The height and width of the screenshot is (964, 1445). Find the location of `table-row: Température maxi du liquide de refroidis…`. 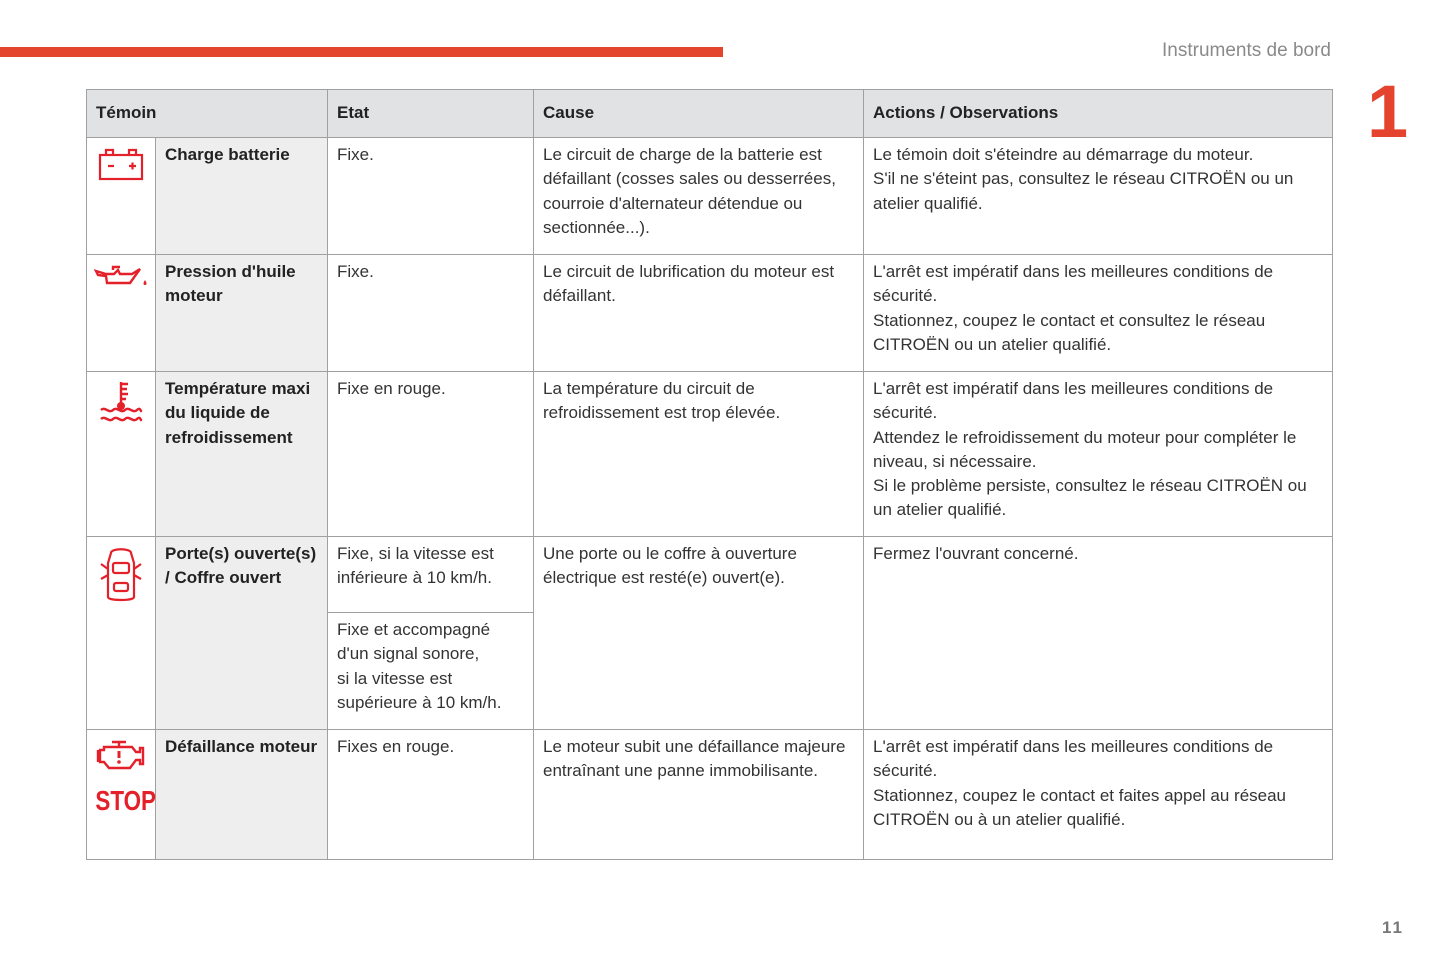

table-row: Température maxi du liquide de refroidis… is located at coordinates (710, 454).